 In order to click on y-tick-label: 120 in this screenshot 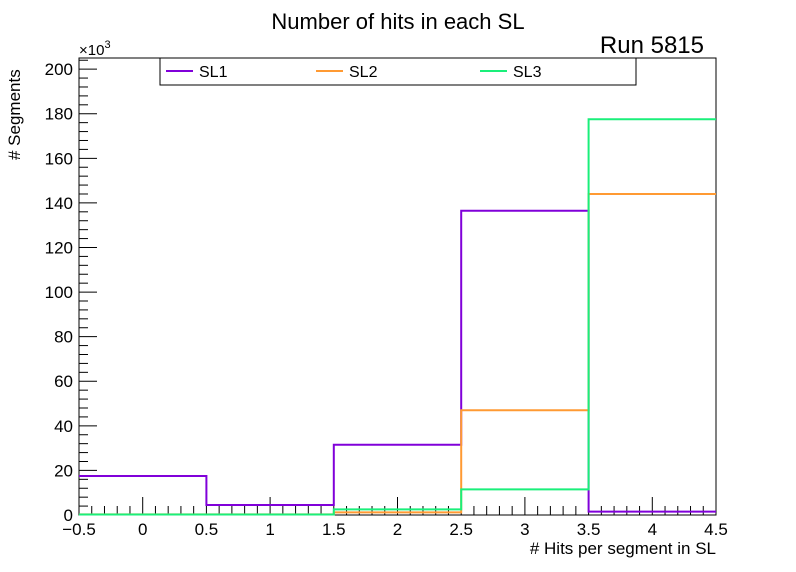, I will do `click(59, 247)`.